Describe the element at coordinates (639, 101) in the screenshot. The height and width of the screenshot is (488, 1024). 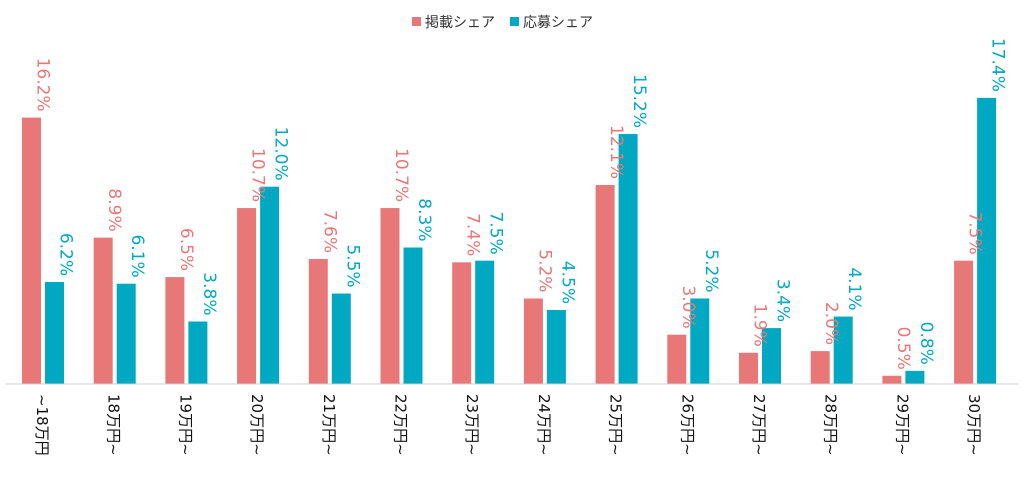
I see `value-label-1-8: 15.2%` at that location.